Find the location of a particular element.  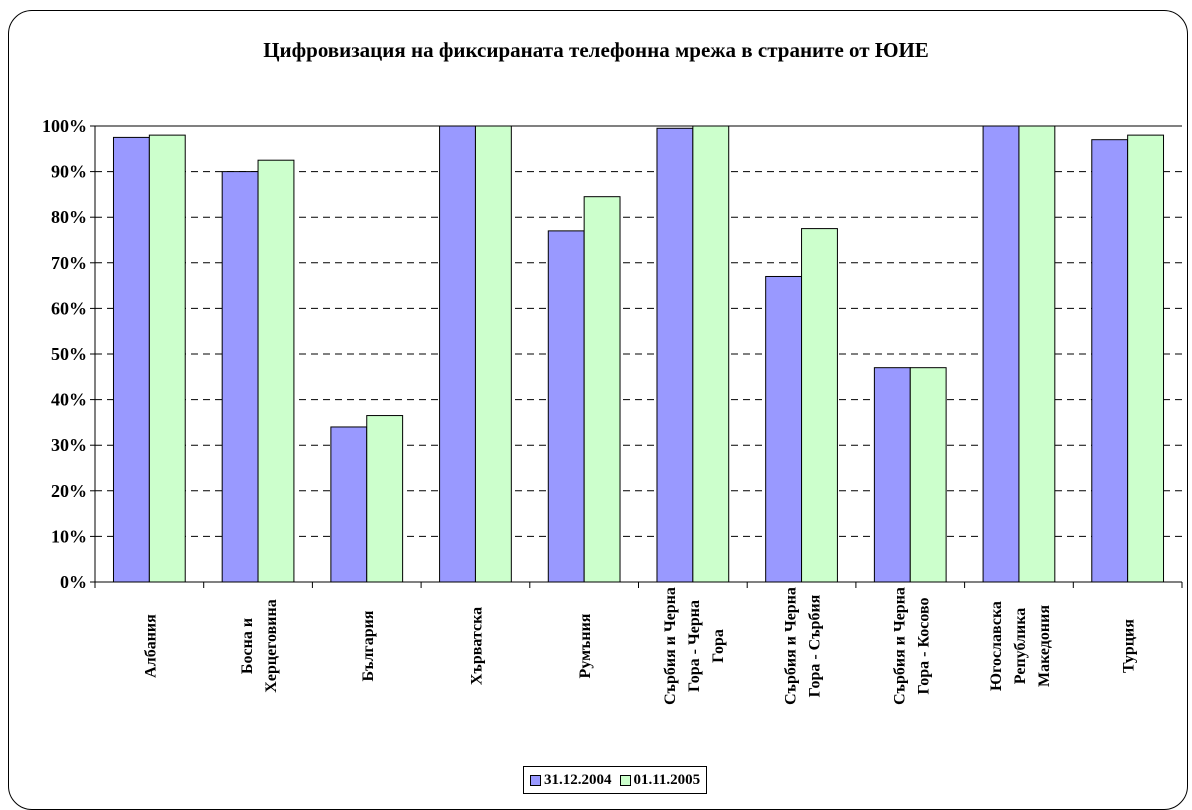

y-tick-label: 60% is located at coordinates (69, 308).